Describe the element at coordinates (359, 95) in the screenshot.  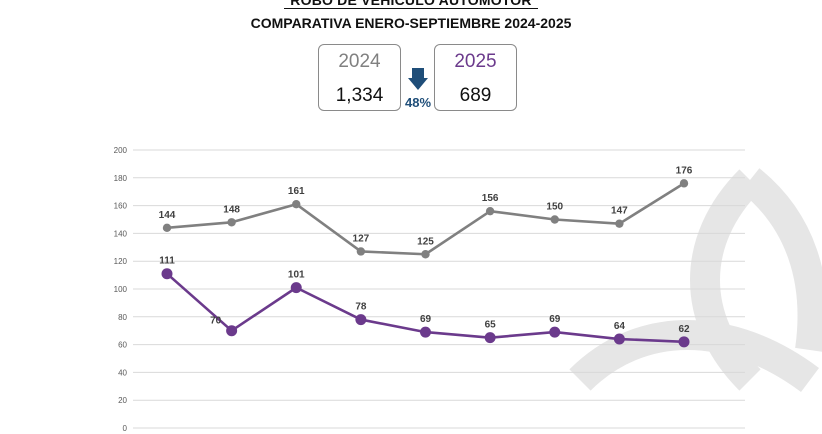
I see `total-value-2024: 1,334` at that location.